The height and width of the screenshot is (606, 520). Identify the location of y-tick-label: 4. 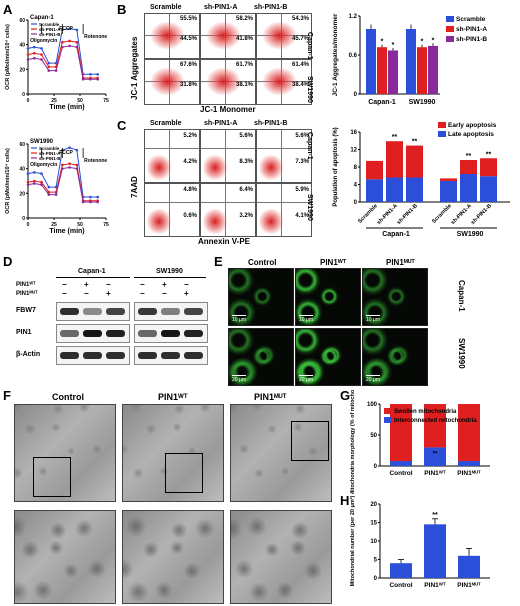
(356, 186).